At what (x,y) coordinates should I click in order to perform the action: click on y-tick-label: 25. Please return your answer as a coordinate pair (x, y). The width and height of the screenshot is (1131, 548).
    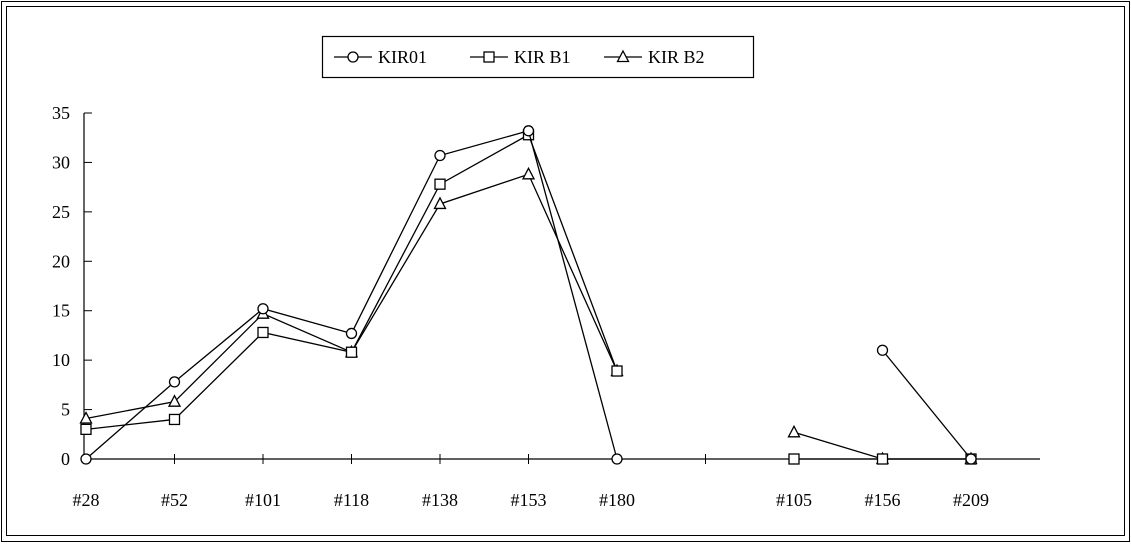
    Looking at the image, I should click on (61, 212).